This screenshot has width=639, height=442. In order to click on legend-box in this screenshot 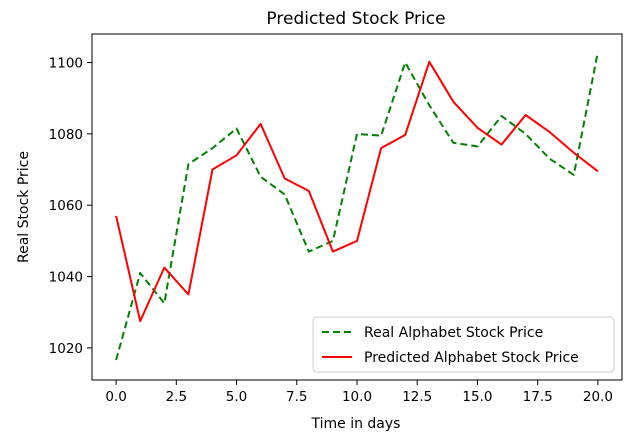, I will do `click(463, 344)`.